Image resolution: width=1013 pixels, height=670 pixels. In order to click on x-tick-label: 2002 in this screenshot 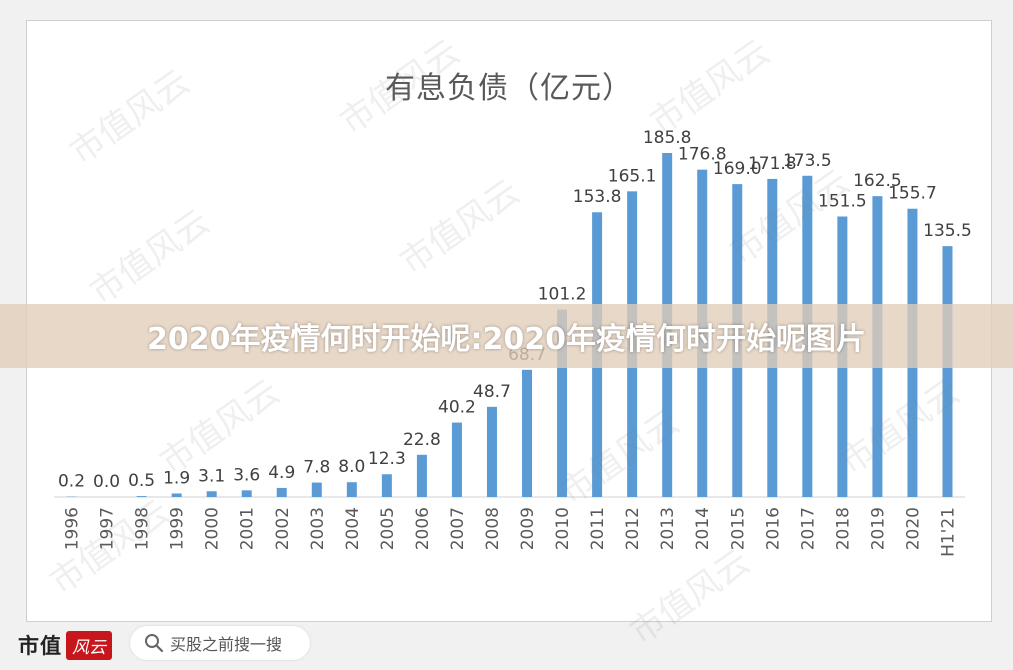, I will do `click(283, 528)`.